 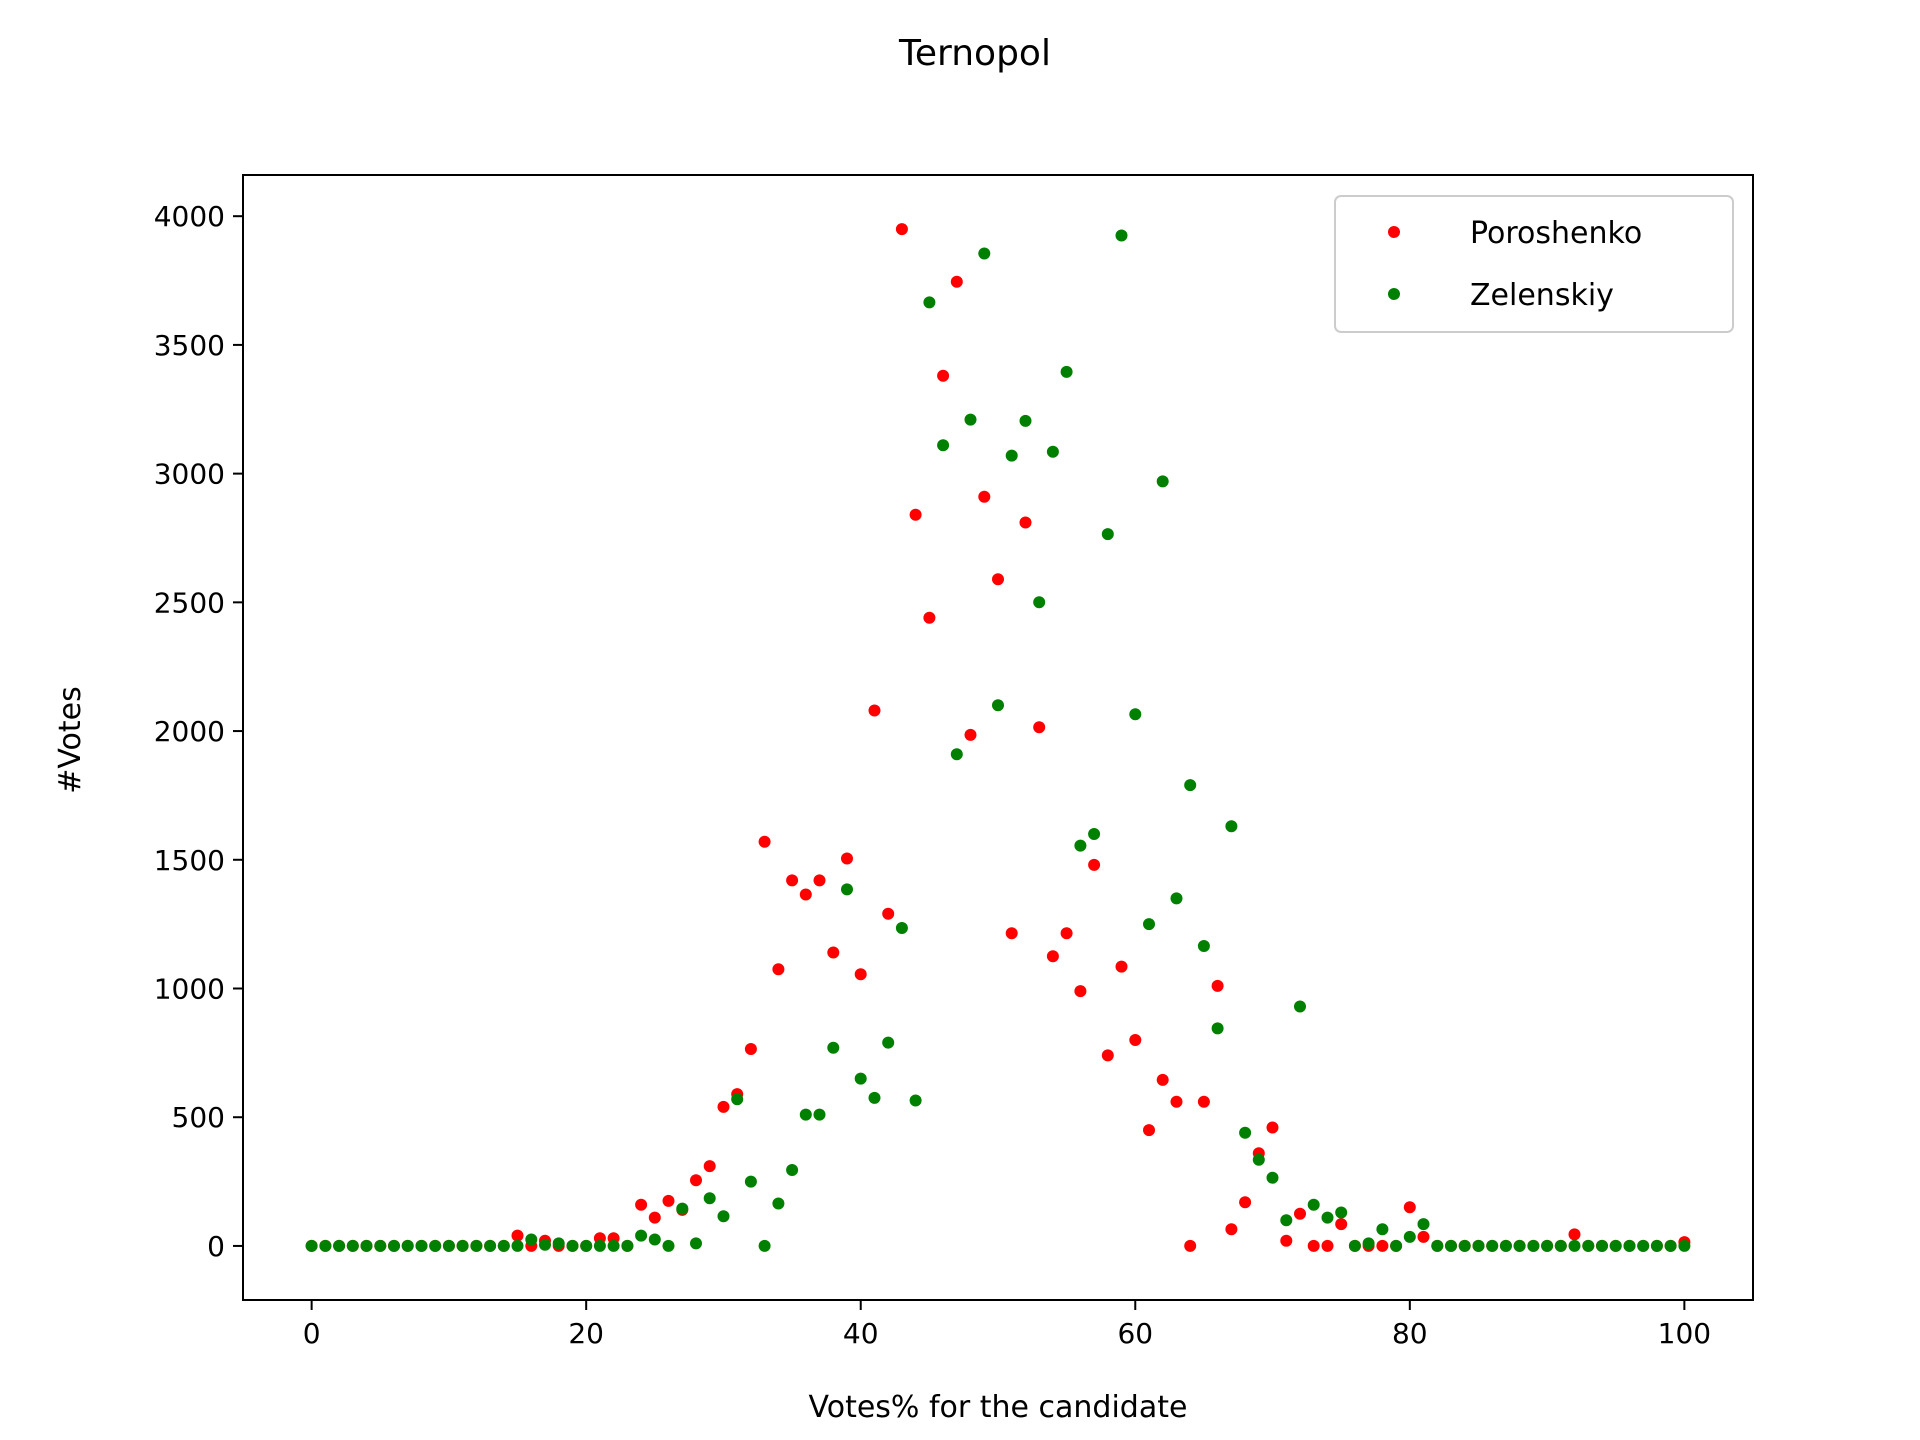 What do you see at coordinates (1556, 233) in the screenshot?
I see `legend-label-poroshenko: Poroshenko` at bounding box center [1556, 233].